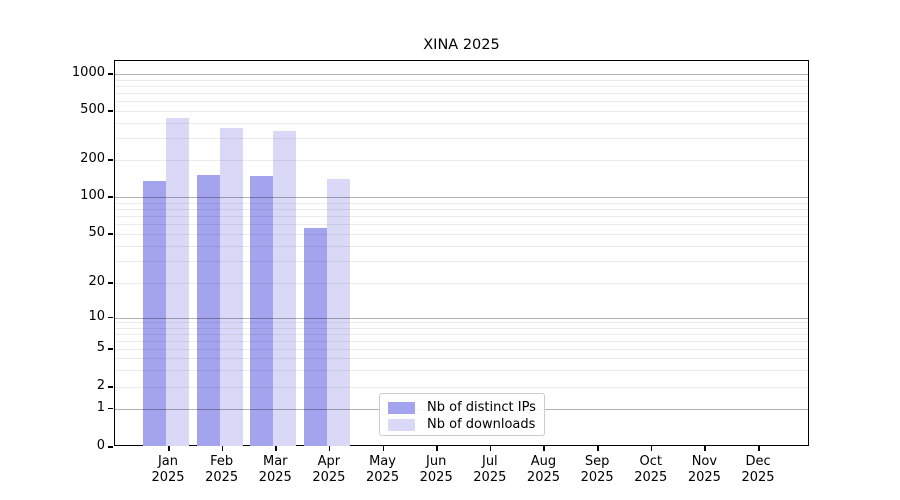  What do you see at coordinates (92, 195) in the screenshot?
I see `y-tick-label-100: 100` at bounding box center [92, 195].